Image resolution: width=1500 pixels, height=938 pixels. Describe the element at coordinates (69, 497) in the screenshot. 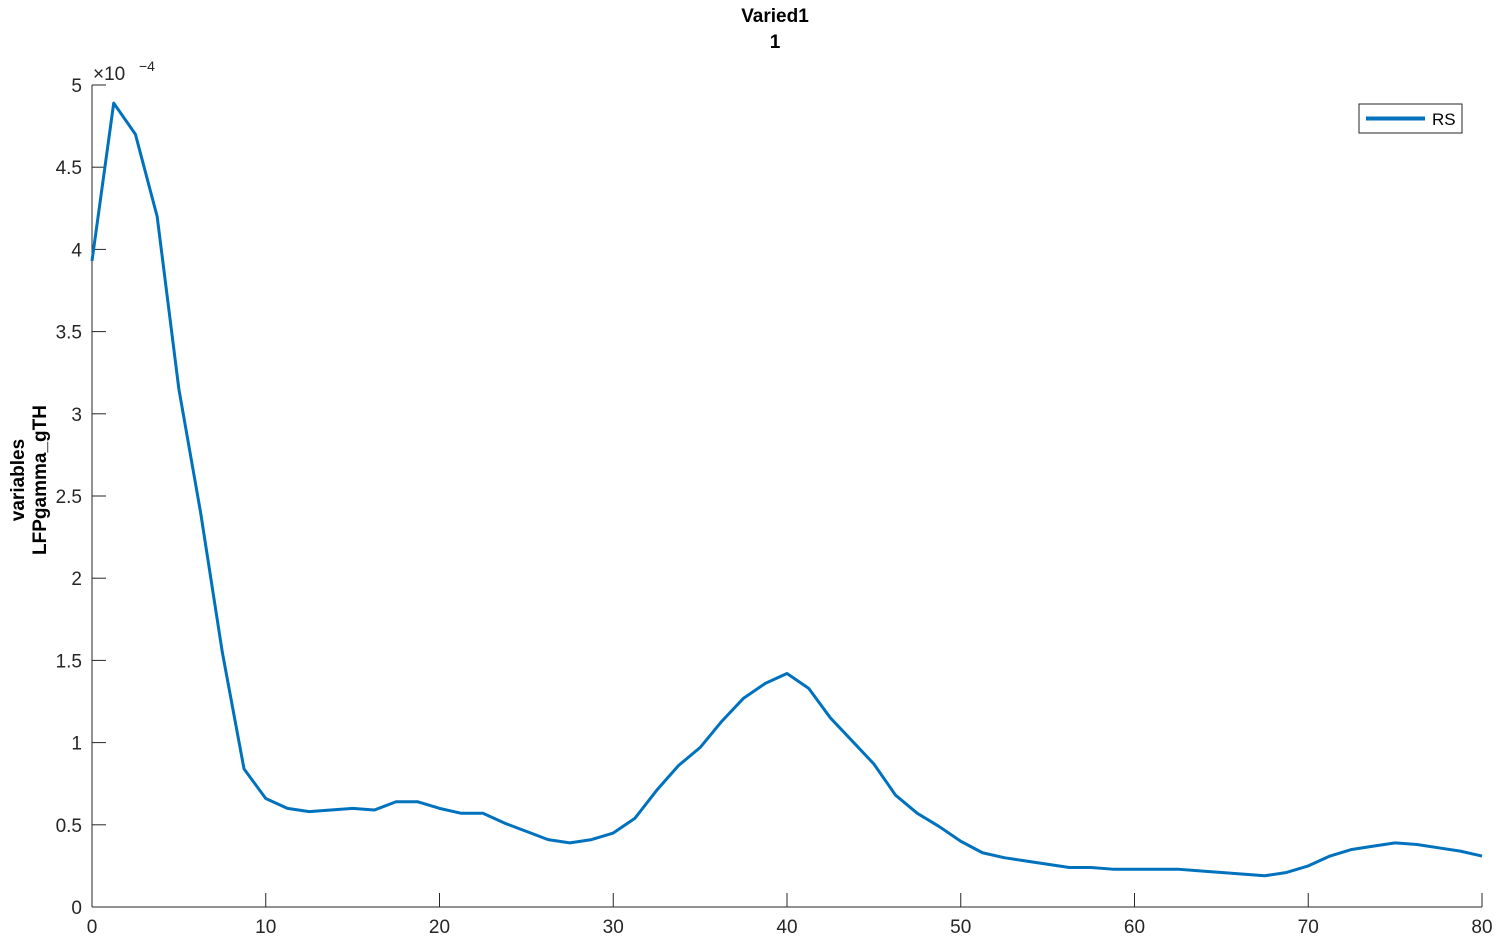

I see `y-tick-label: 2.5` at that location.